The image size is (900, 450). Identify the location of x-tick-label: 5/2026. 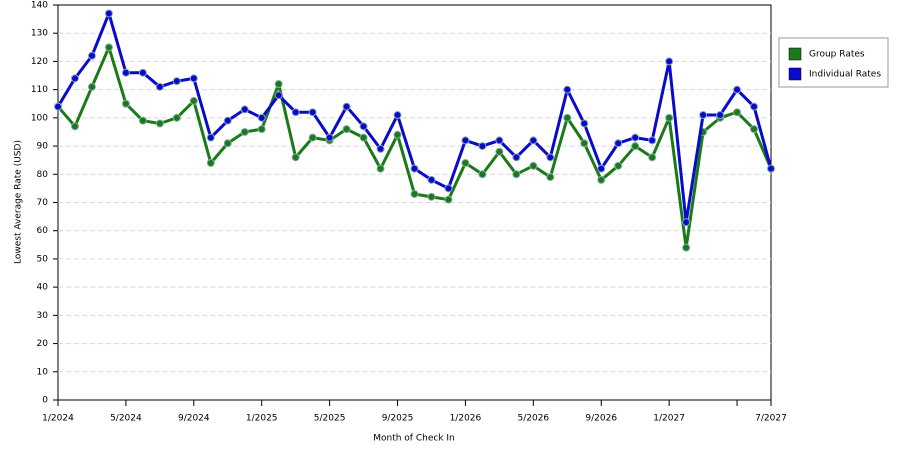
(533, 419).